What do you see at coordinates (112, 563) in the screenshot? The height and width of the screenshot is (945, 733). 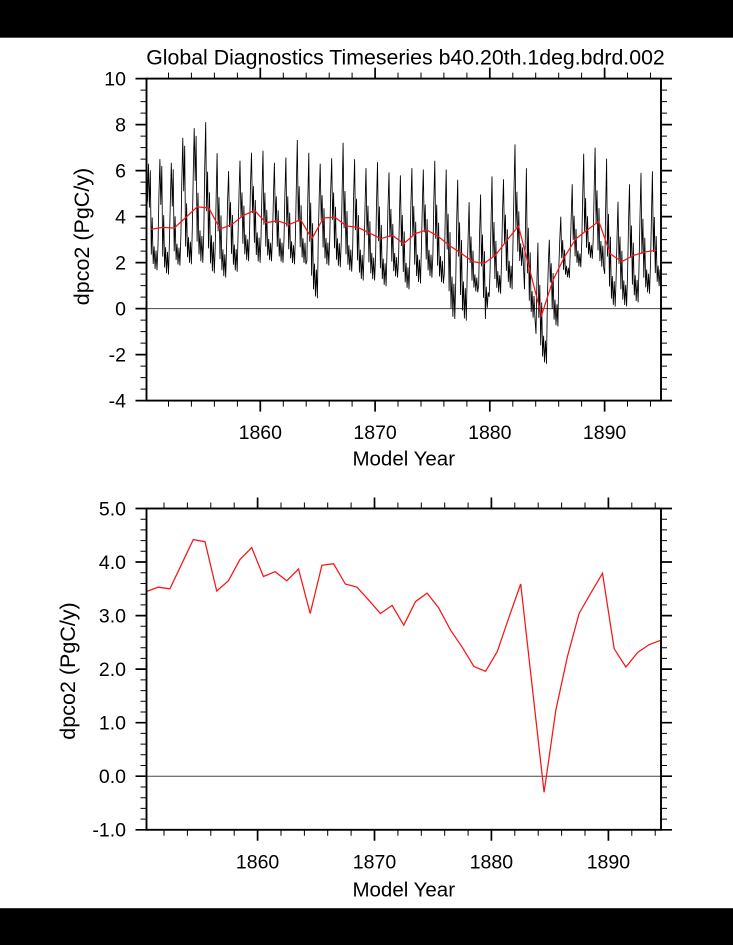 I see `svg-text: 4.0` at bounding box center [112, 563].